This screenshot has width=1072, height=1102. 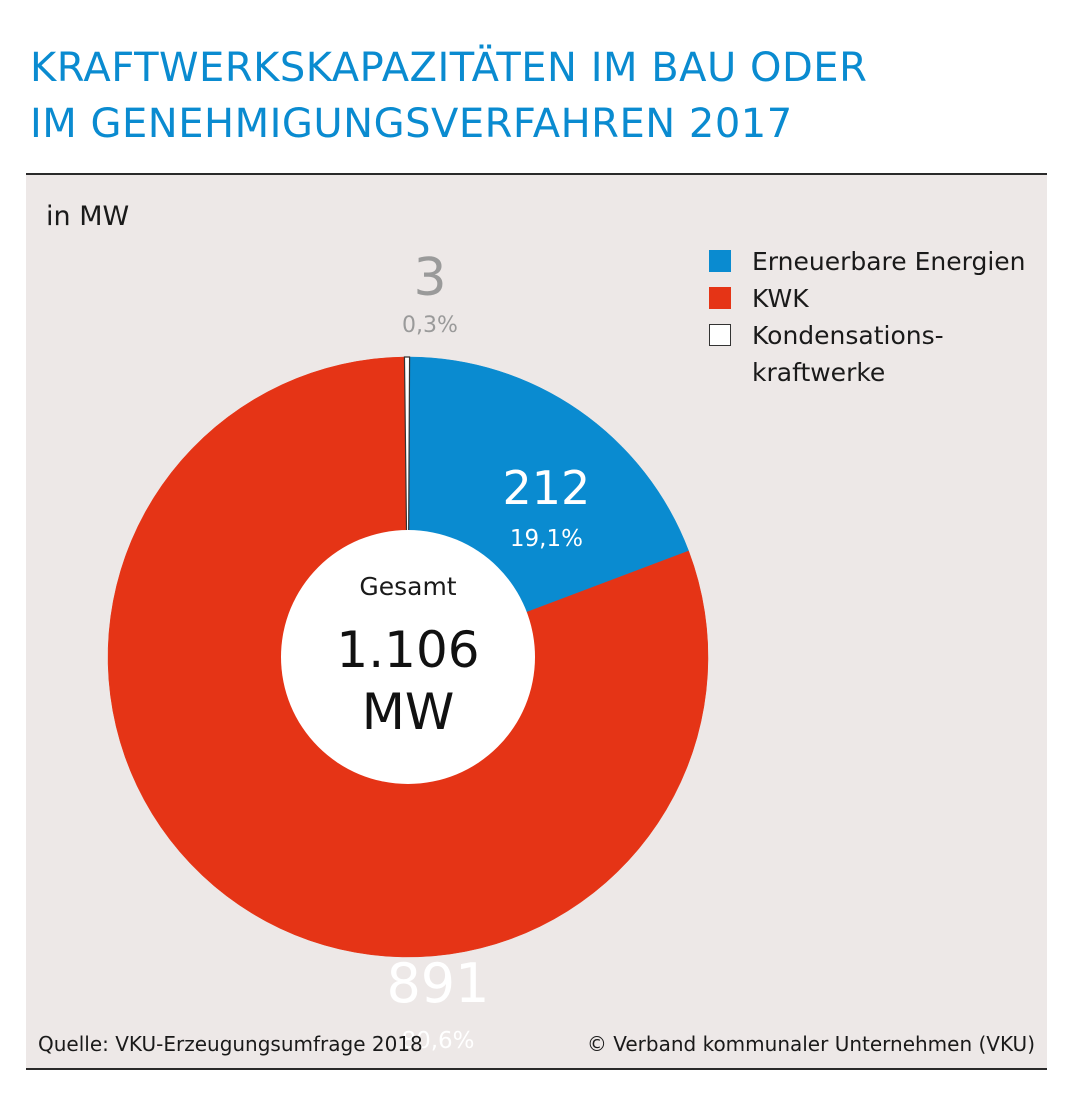 I want to click on slice-value-label: 212, so click(x=547, y=488).